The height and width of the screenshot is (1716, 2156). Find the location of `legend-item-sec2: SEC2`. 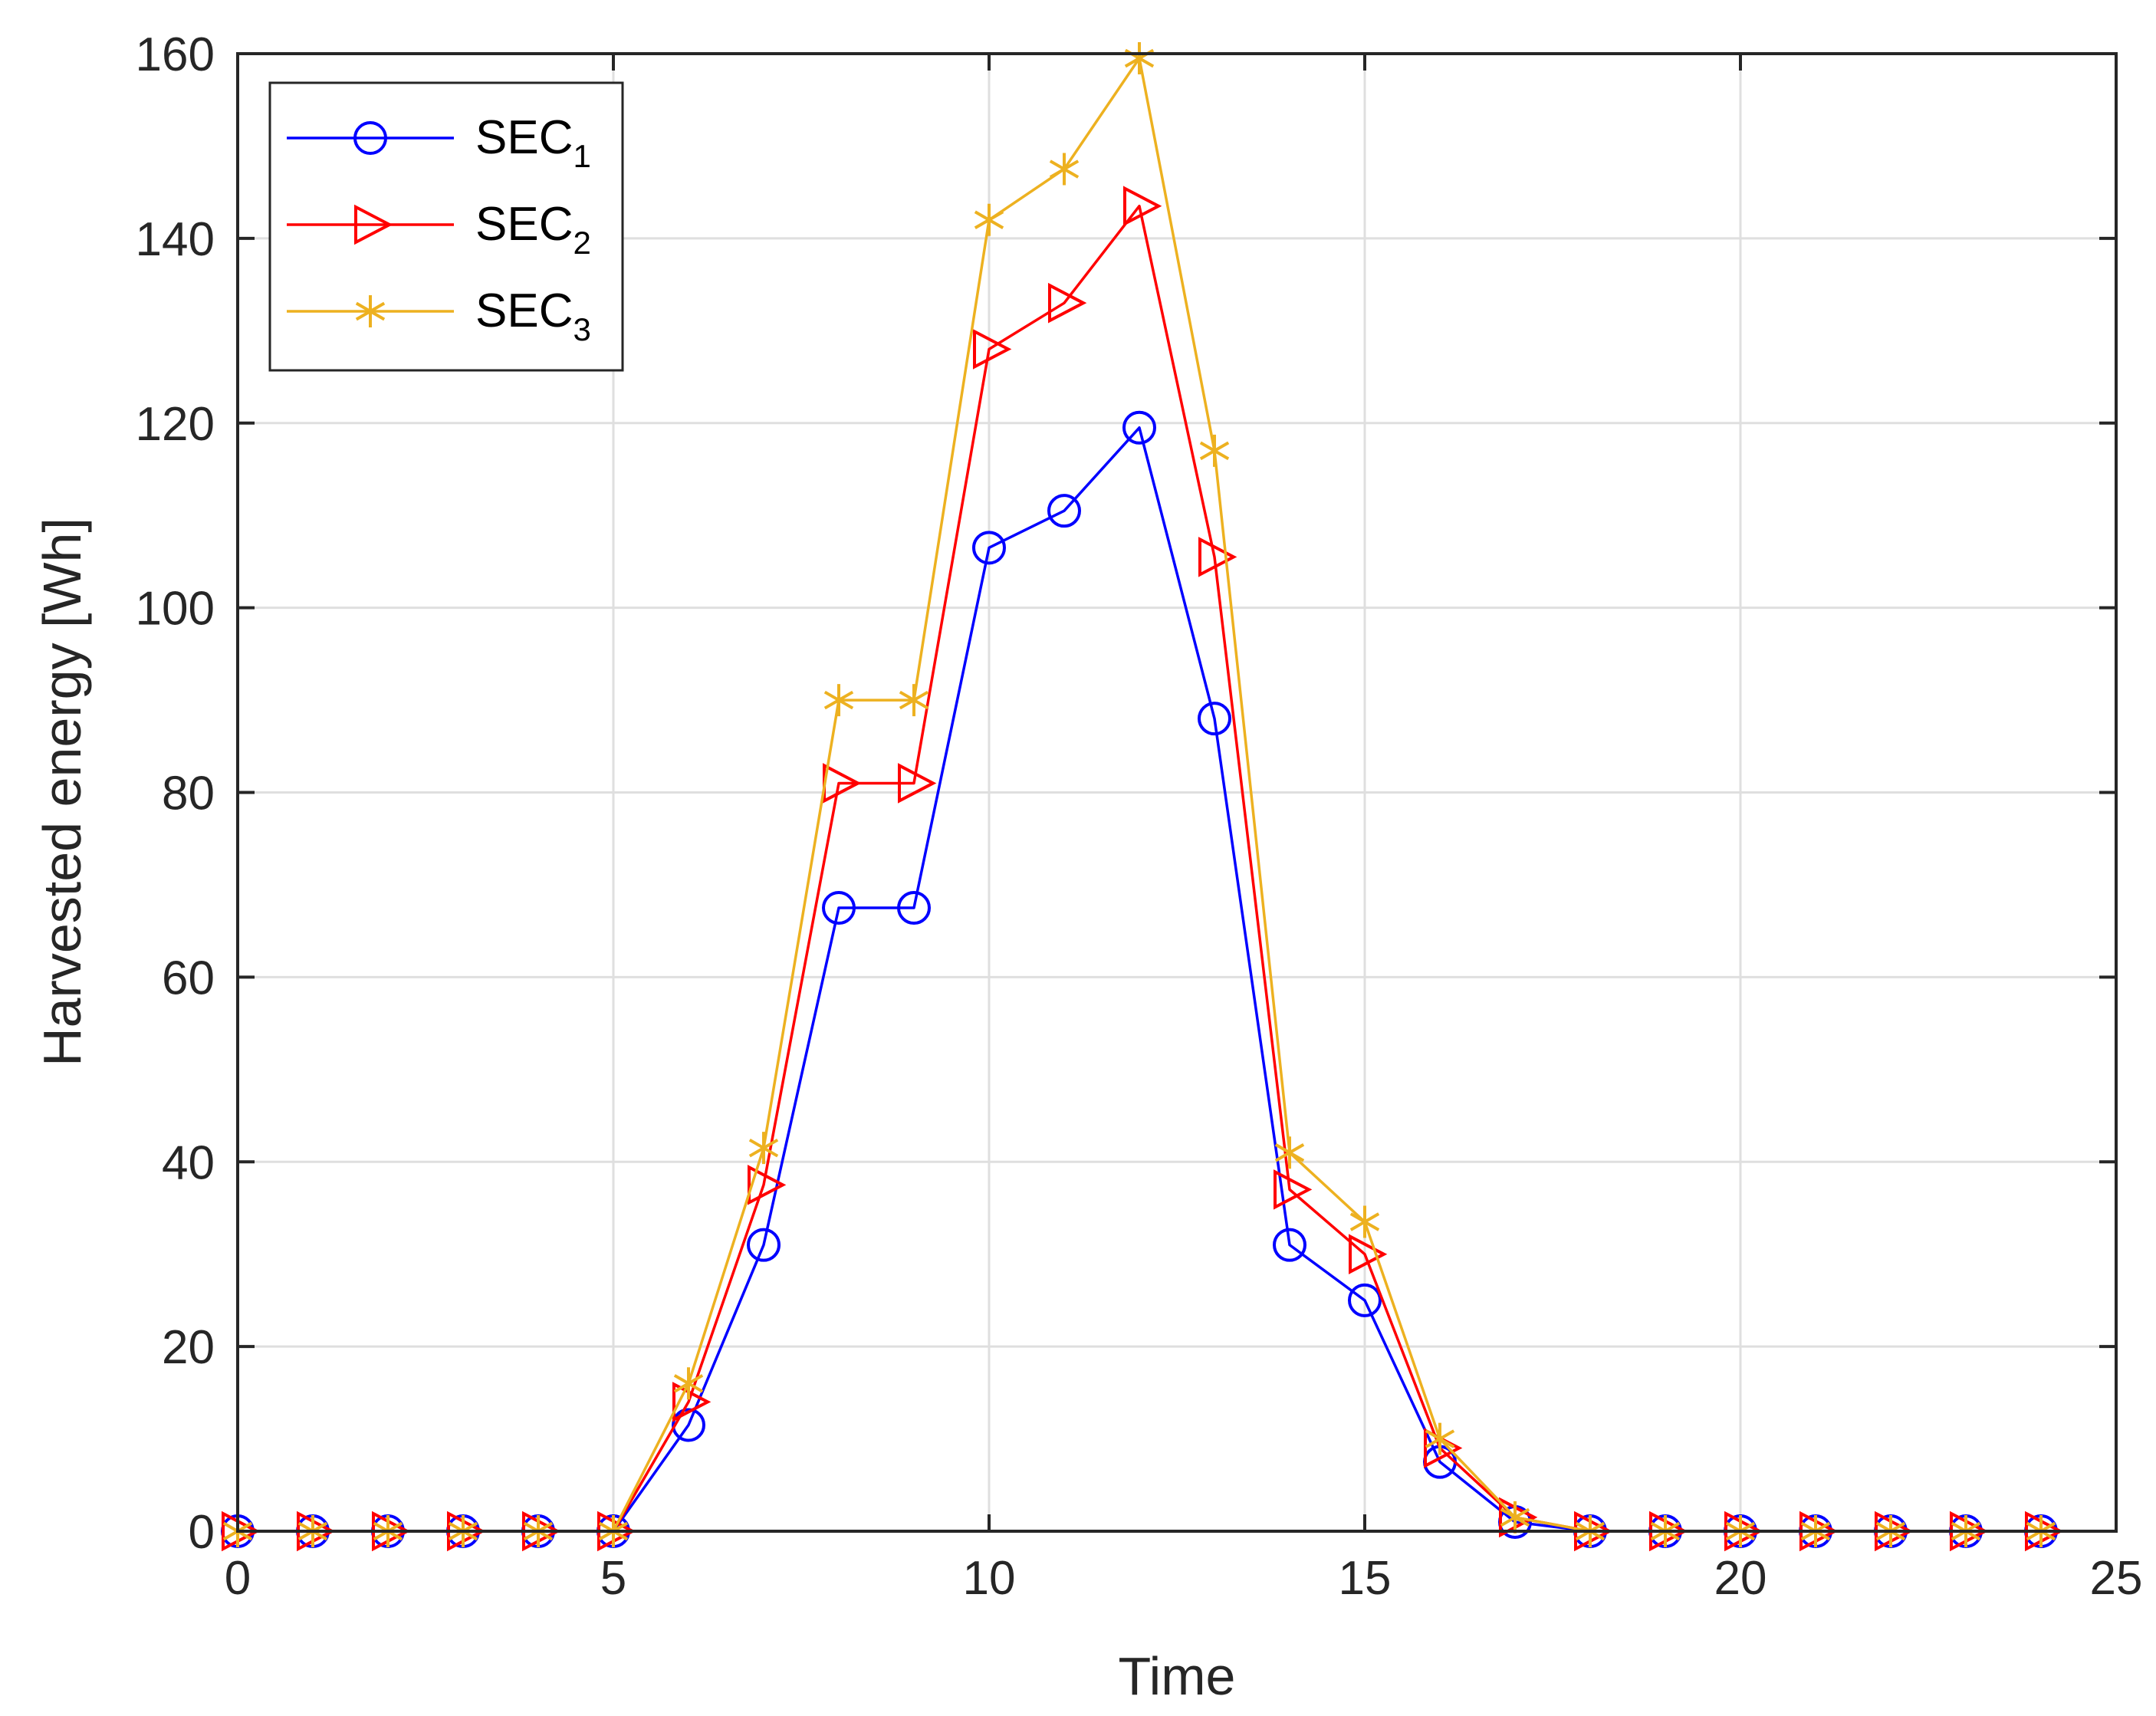

legend-item-sec2: SEC2 is located at coordinates (439, 229).